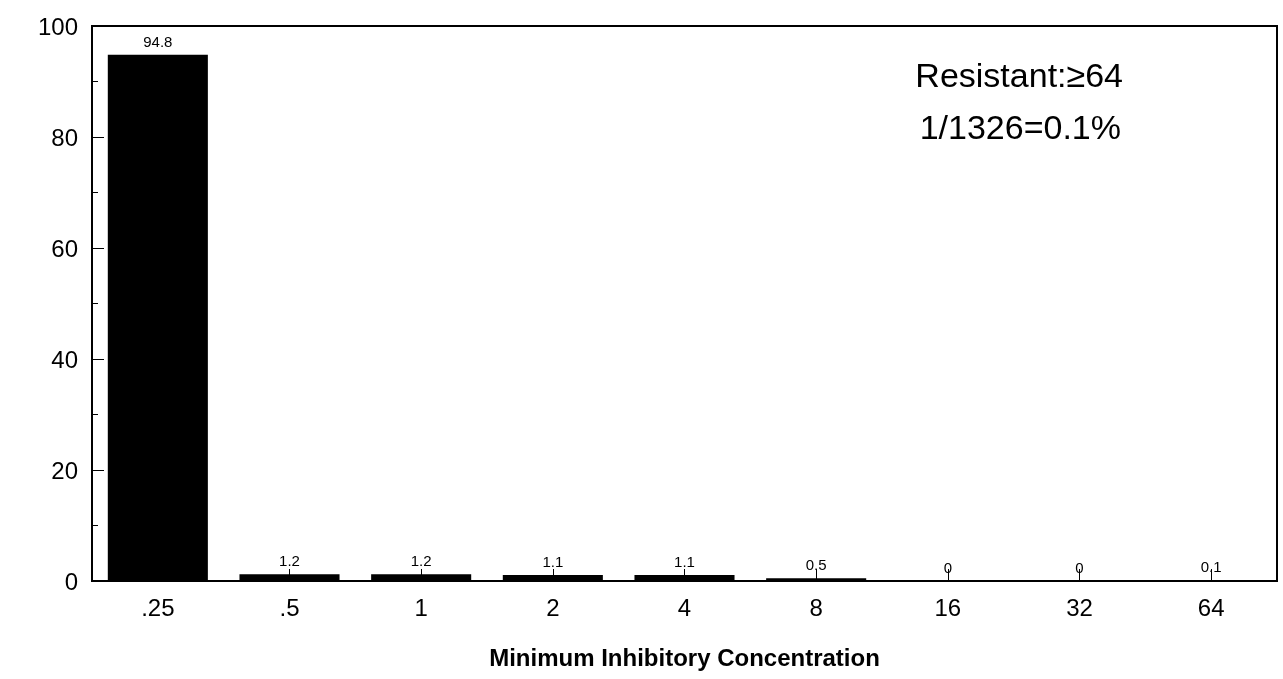  What do you see at coordinates (1079, 607) in the screenshot?
I see `x-tick-label: 32` at bounding box center [1079, 607].